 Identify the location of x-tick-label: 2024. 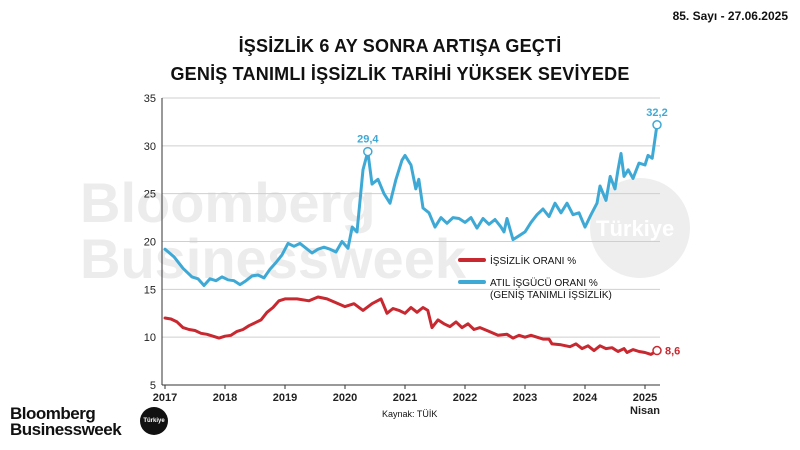
(585, 398).